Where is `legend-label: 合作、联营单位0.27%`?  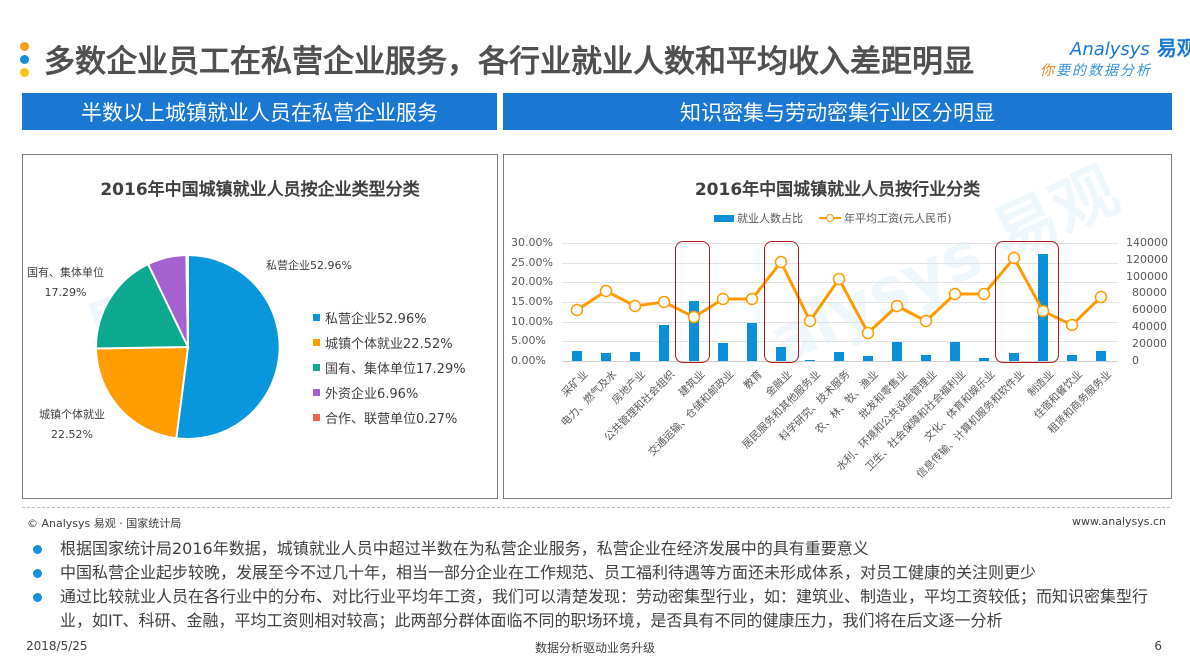 legend-label: 合作、联营单位0.27% is located at coordinates (391, 419).